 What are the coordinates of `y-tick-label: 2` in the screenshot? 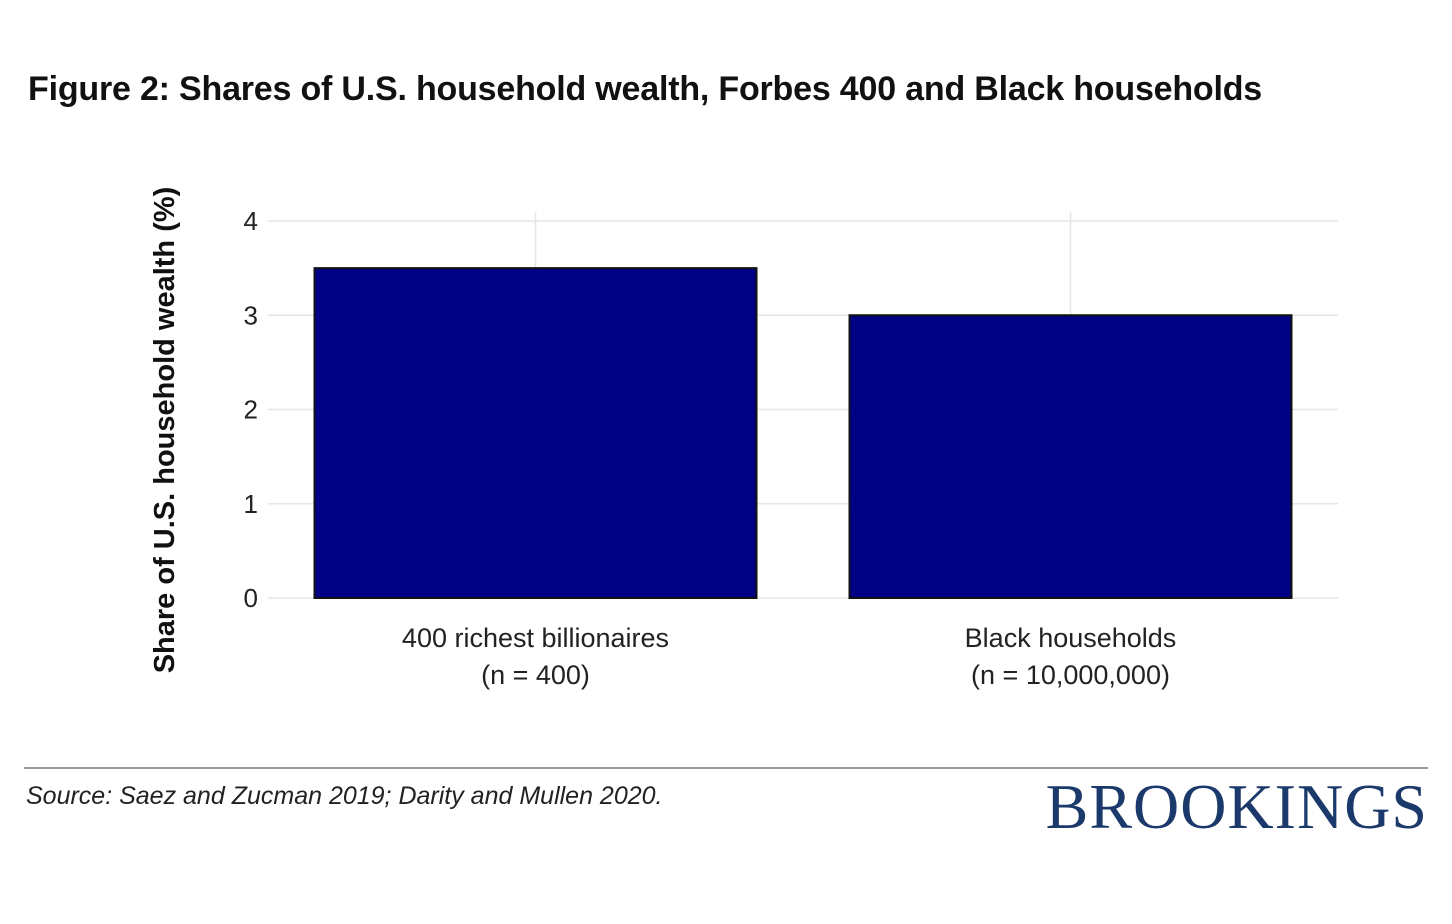 It's located at (251, 410).